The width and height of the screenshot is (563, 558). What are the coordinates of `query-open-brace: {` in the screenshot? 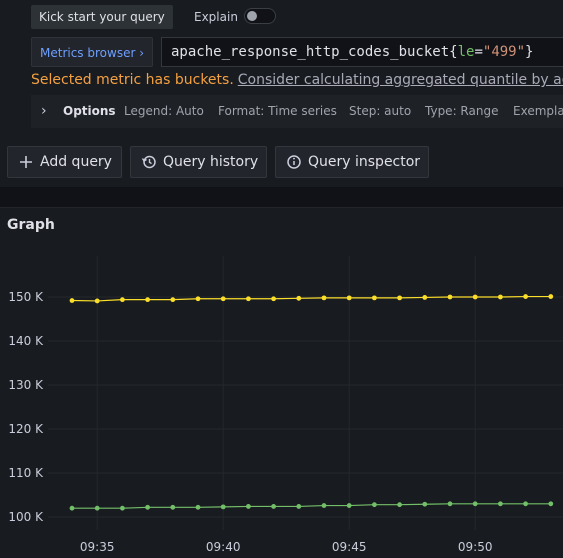 It's located at (453, 52).